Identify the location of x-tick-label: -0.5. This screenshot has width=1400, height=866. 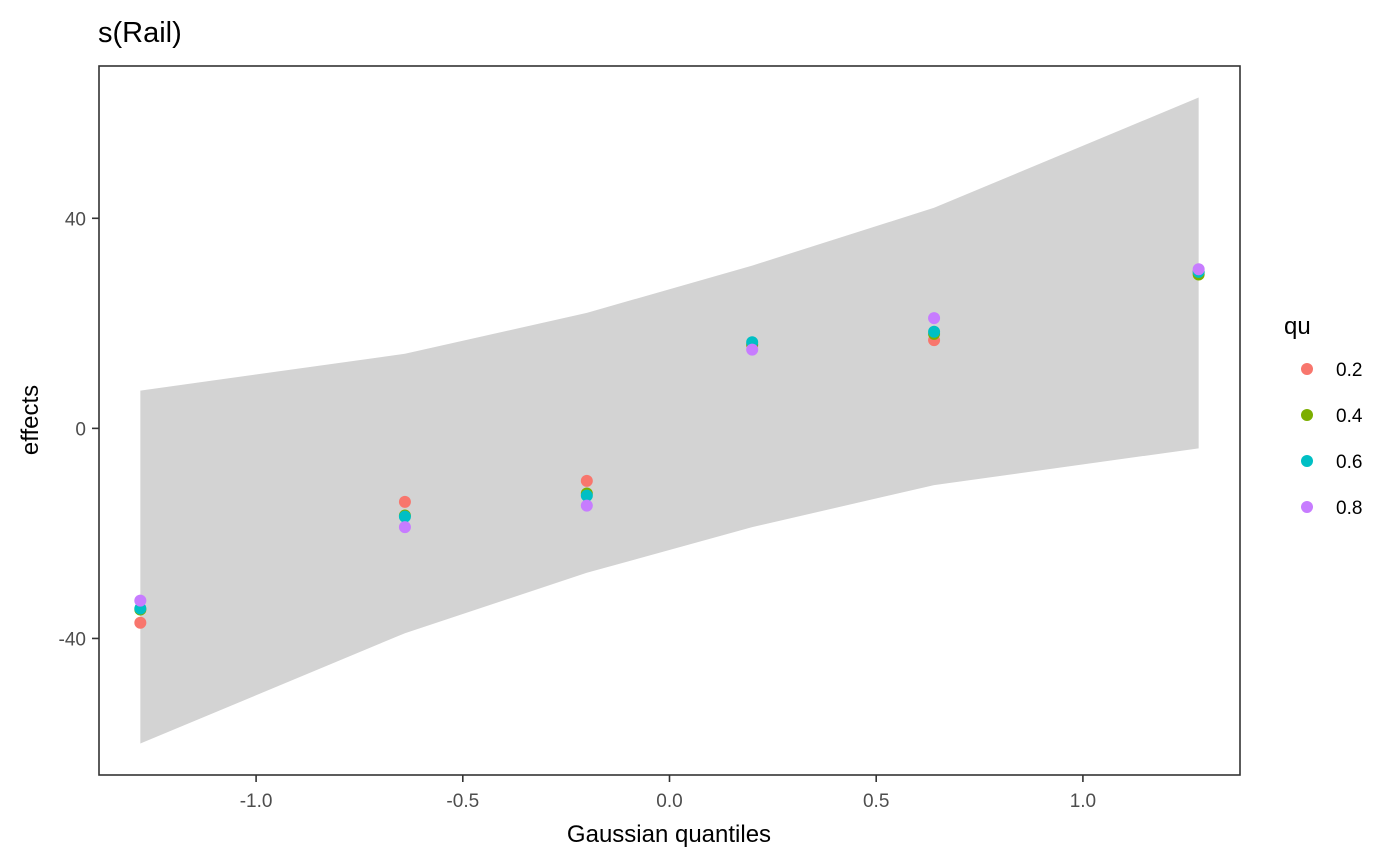
(462, 801).